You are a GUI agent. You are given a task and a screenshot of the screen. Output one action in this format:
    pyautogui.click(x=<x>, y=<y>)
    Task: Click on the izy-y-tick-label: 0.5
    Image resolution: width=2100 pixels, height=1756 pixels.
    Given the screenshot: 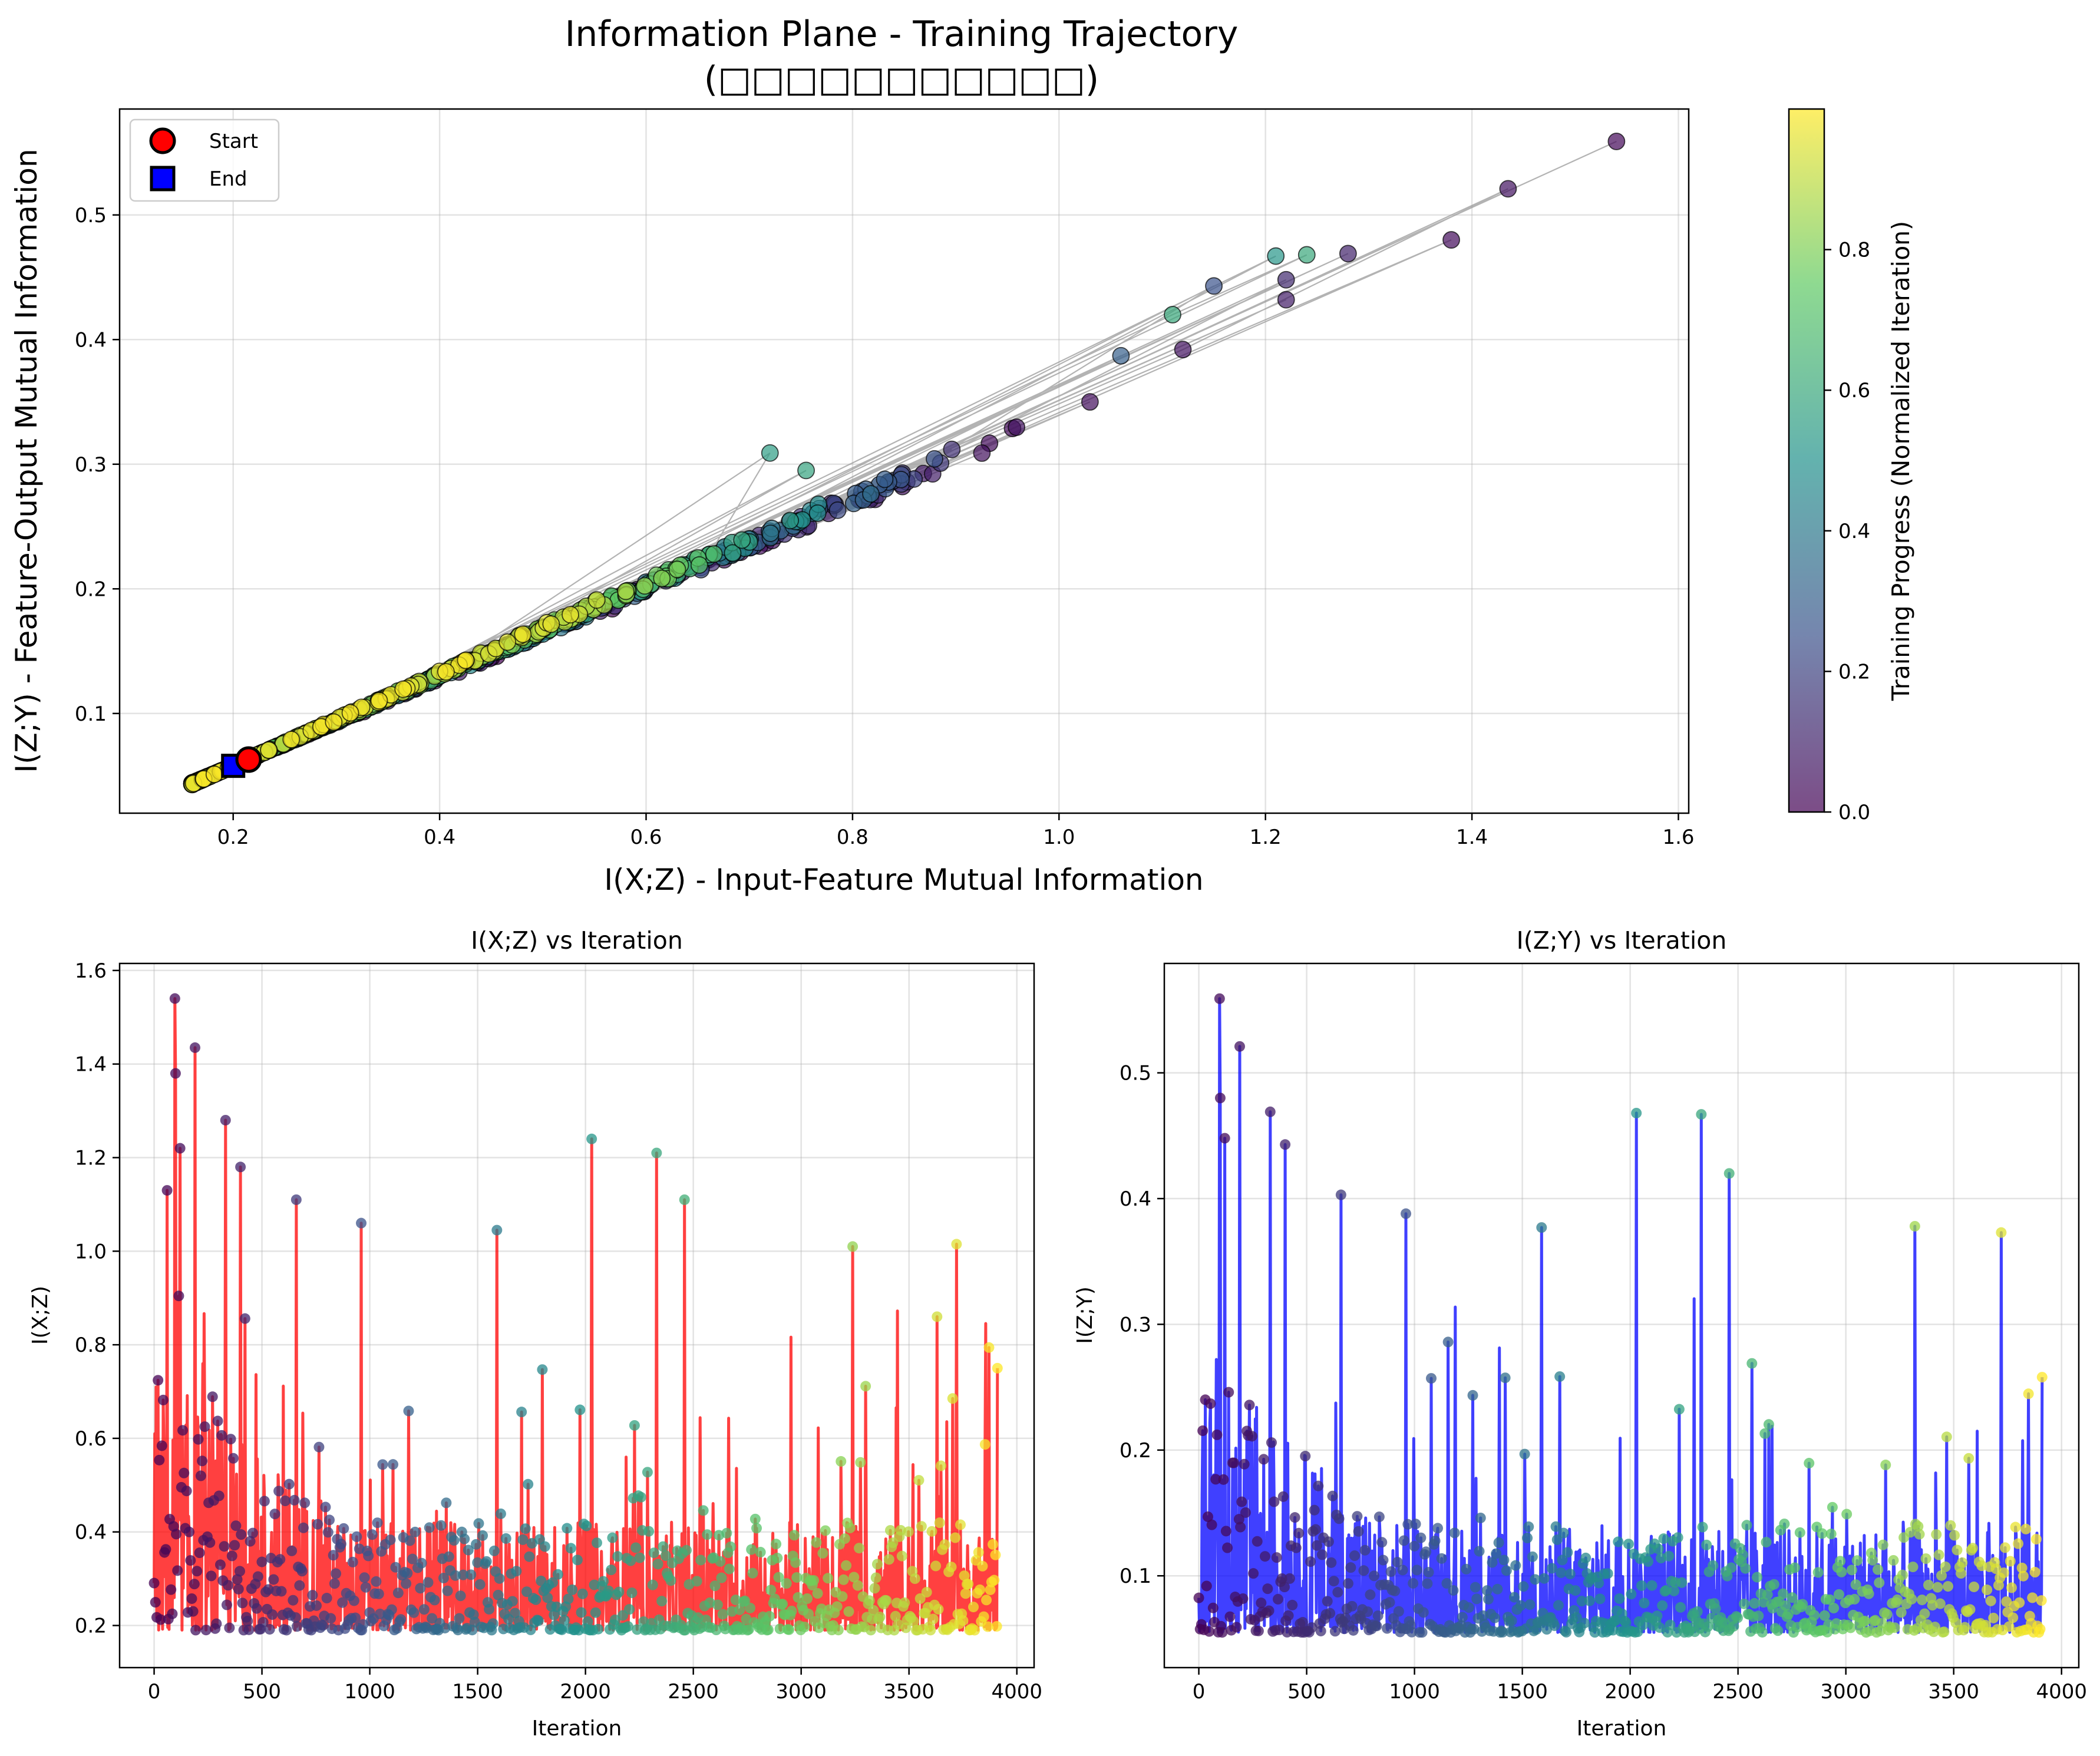 What is the action you would take?
    pyautogui.click(x=1135, y=1073)
    